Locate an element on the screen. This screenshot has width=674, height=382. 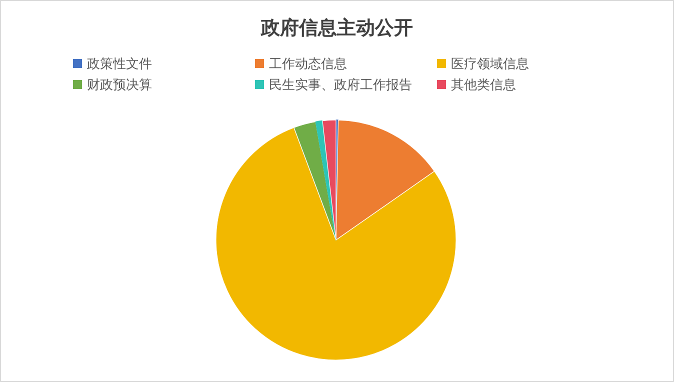
legend-label: 政策性文件 is located at coordinates (119, 64).